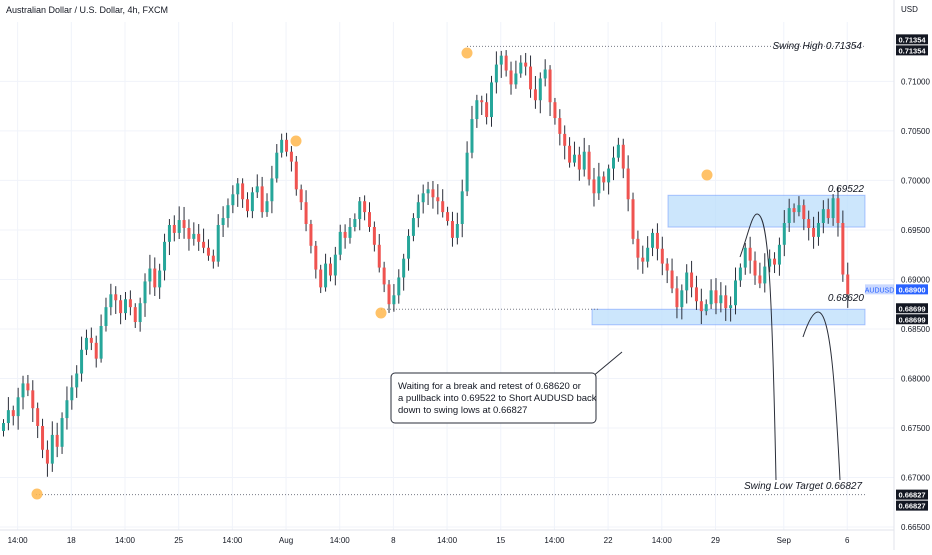 The width and height of the screenshot is (932, 555). I want to click on price-tag-swing-high-2: 0.71354, so click(912, 50).